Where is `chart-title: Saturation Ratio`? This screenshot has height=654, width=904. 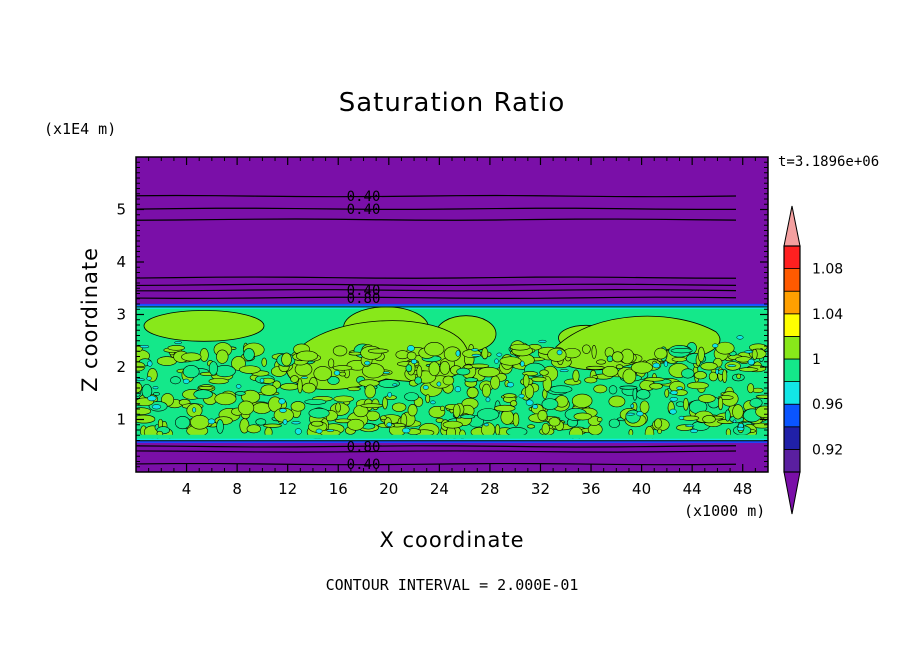
chart-title: Saturation Ratio is located at coordinates (452, 103).